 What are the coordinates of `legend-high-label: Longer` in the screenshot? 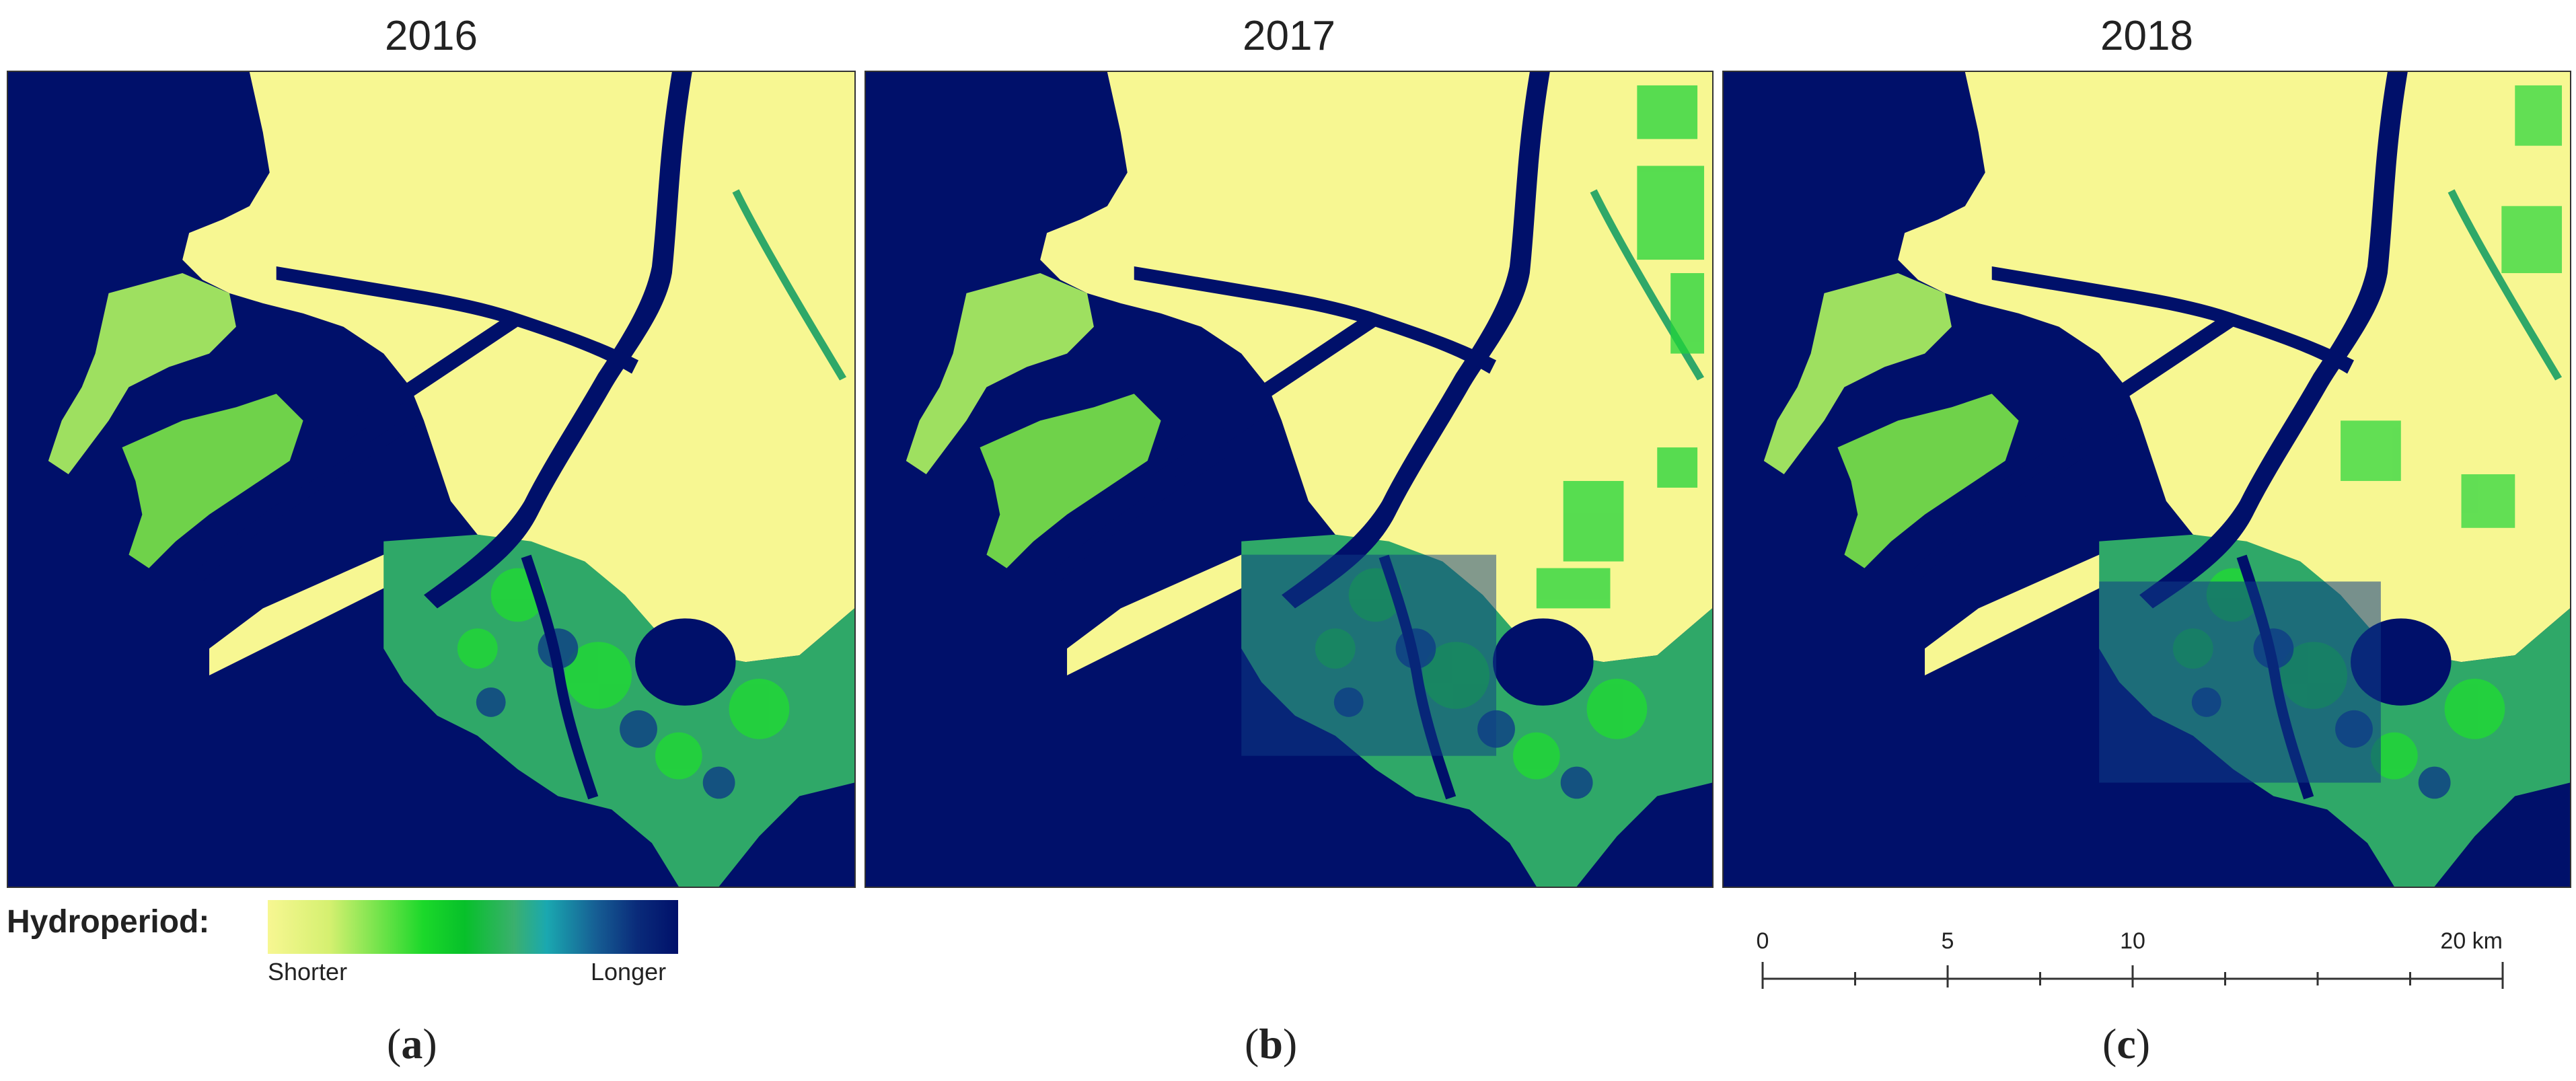 It's located at (629, 971).